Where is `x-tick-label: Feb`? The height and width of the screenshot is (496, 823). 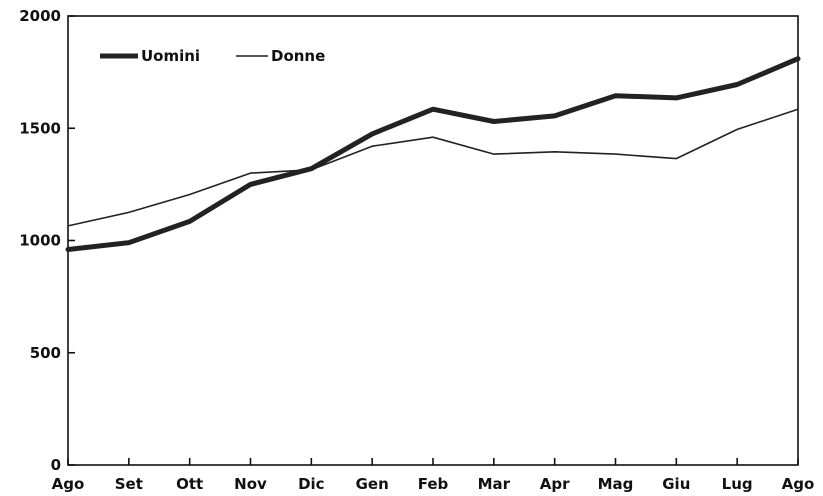 x-tick-label: Feb is located at coordinates (433, 484).